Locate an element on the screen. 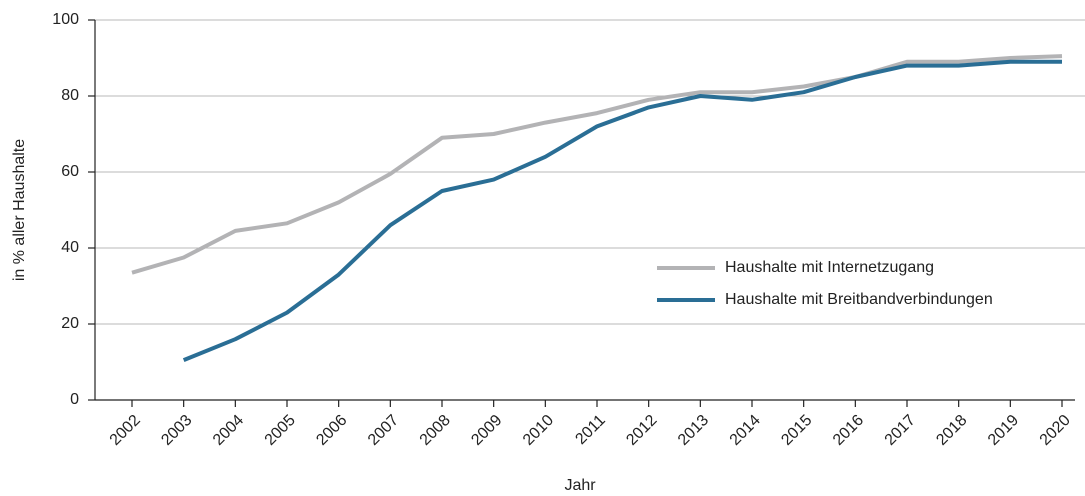  x-tick-label: 2003 is located at coordinates (176, 430).